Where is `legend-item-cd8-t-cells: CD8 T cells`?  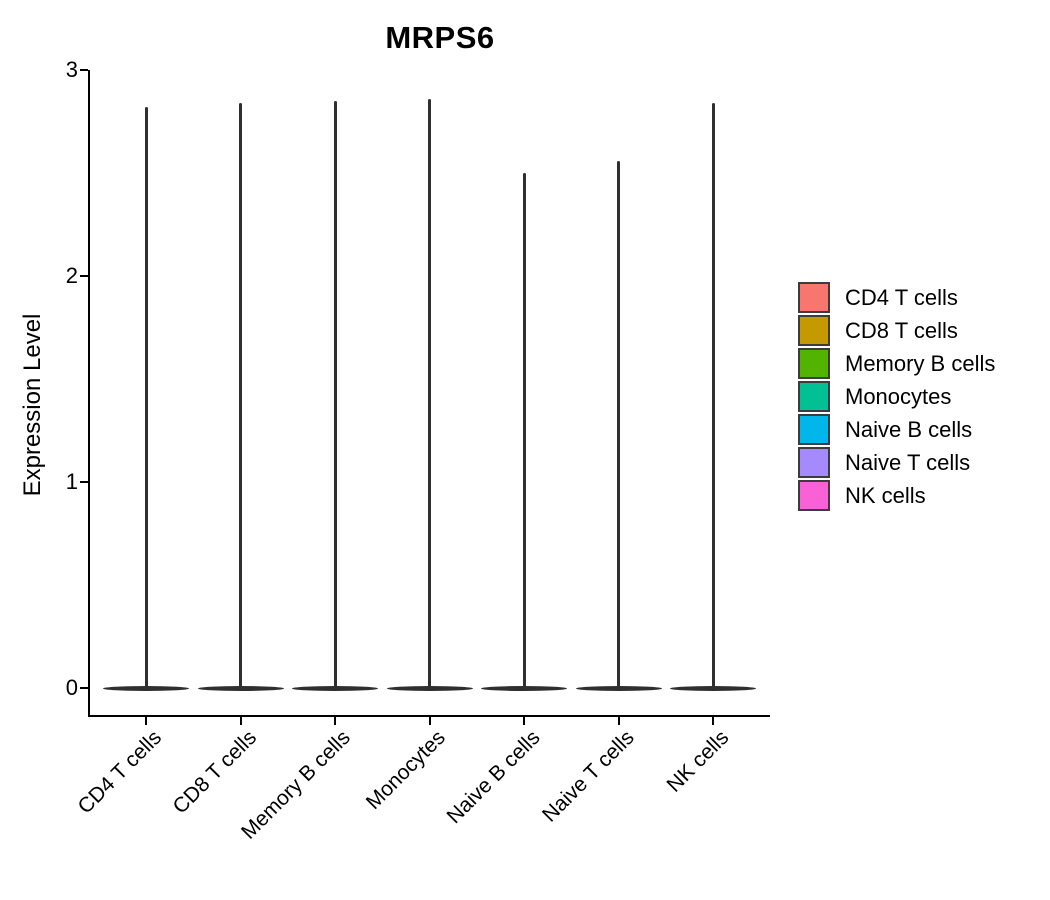
legend-item-cd8-t-cells: CD8 T cells is located at coordinates (896, 330).